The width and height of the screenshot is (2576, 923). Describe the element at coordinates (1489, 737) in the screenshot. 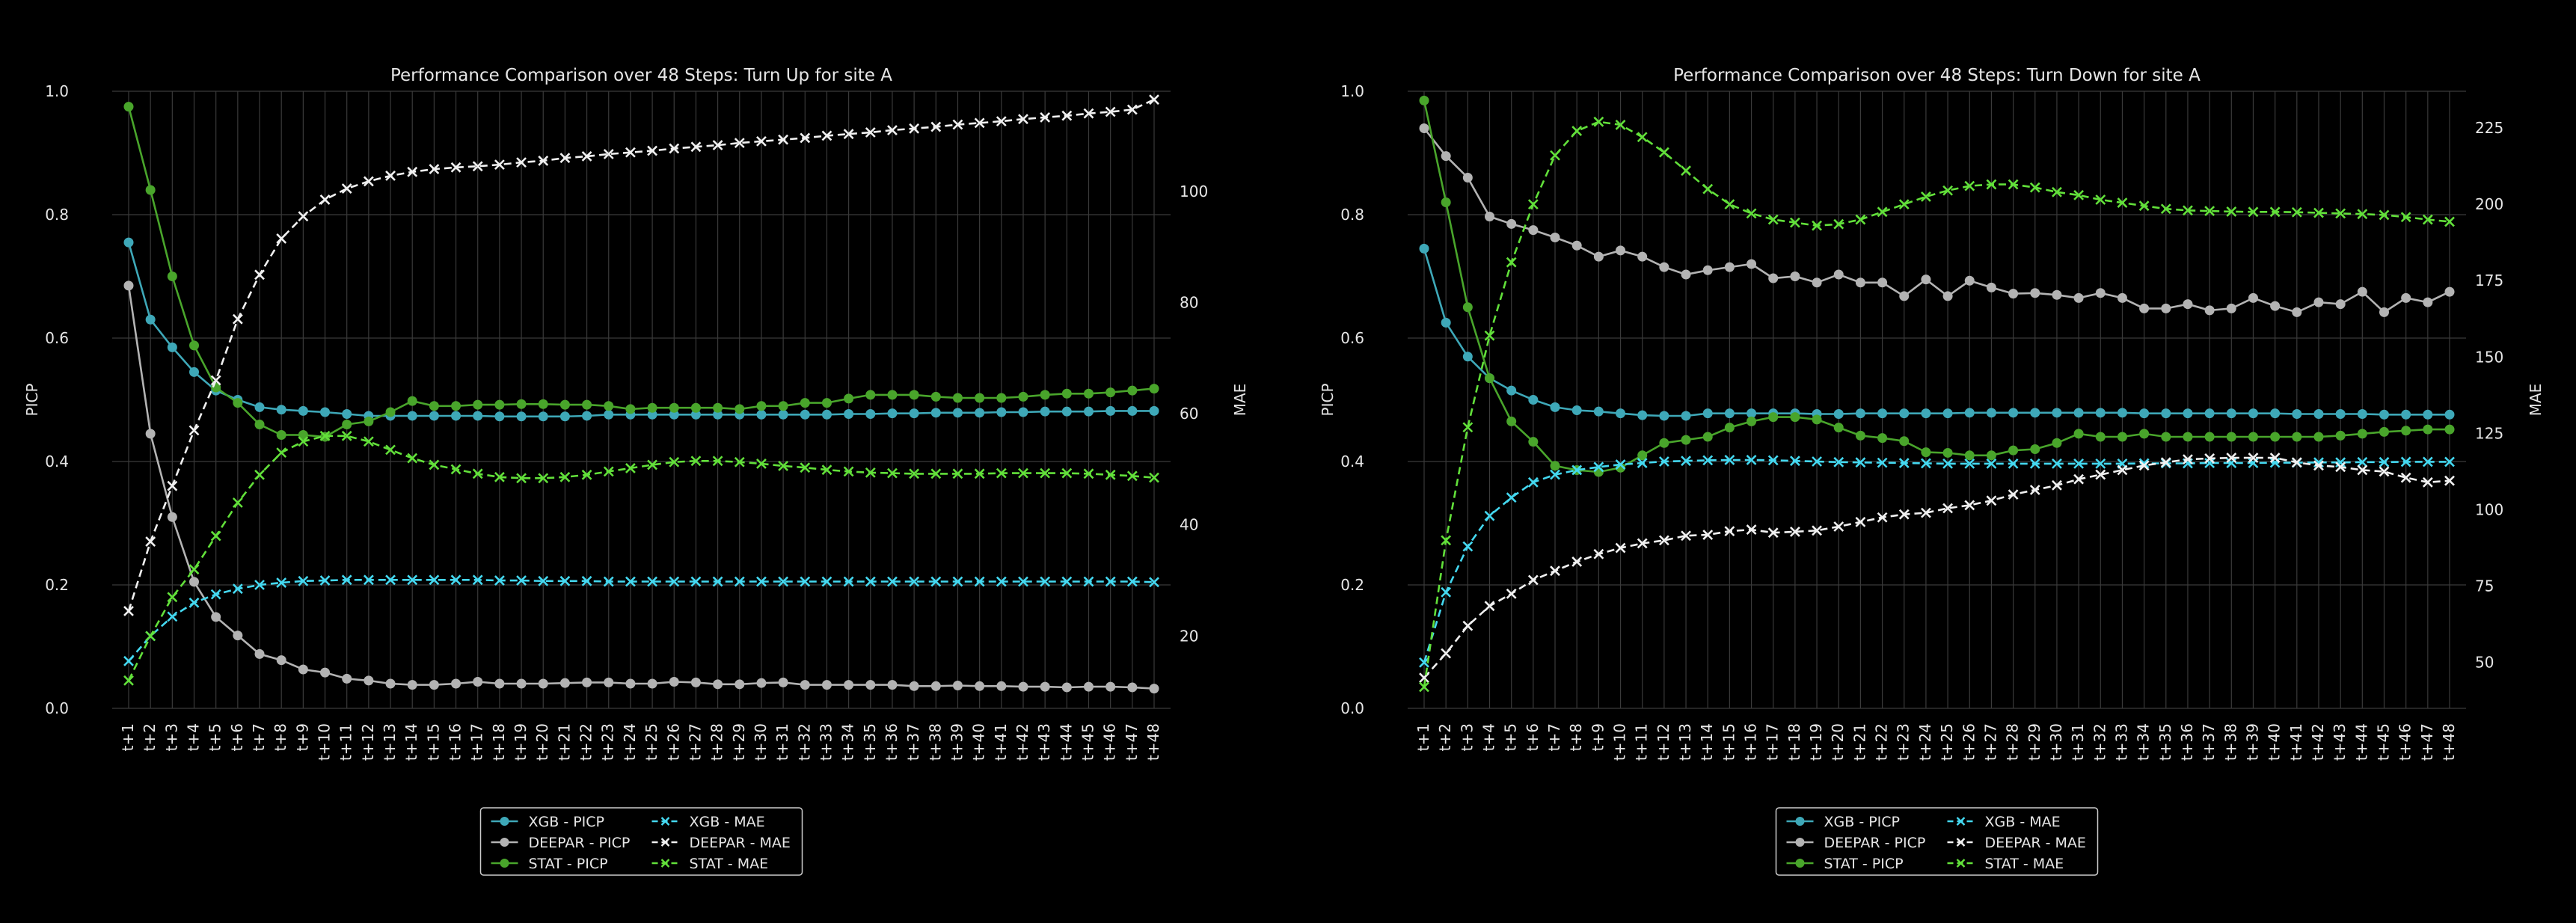

I see `x-tick-label: t+4` at that location.